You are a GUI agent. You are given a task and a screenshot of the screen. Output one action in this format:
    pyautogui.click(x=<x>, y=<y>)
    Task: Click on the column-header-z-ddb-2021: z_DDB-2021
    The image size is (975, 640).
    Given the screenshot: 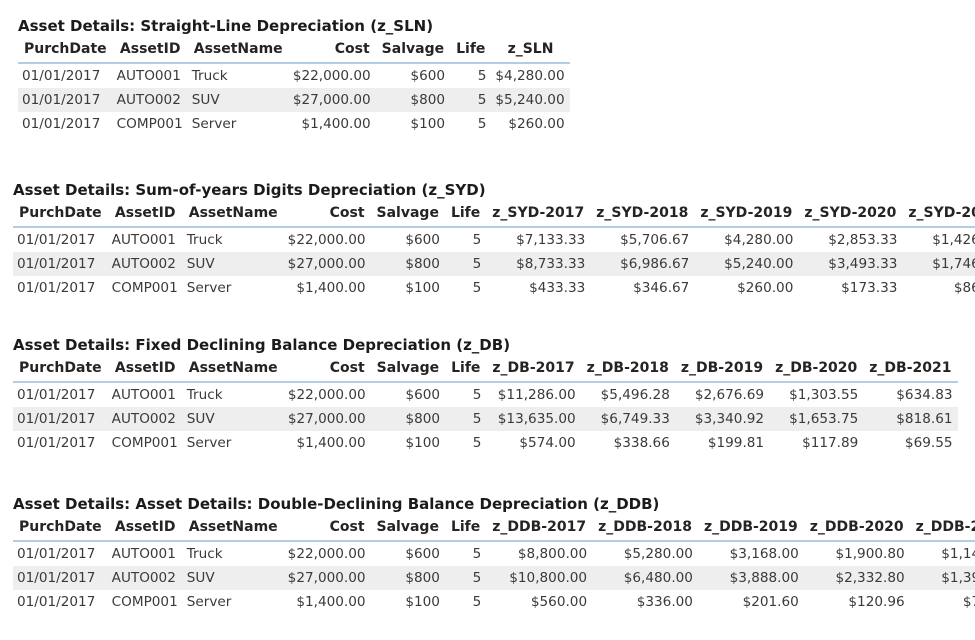 What is the action you would take?
    pyautogui.click(x=945, y=527)
    